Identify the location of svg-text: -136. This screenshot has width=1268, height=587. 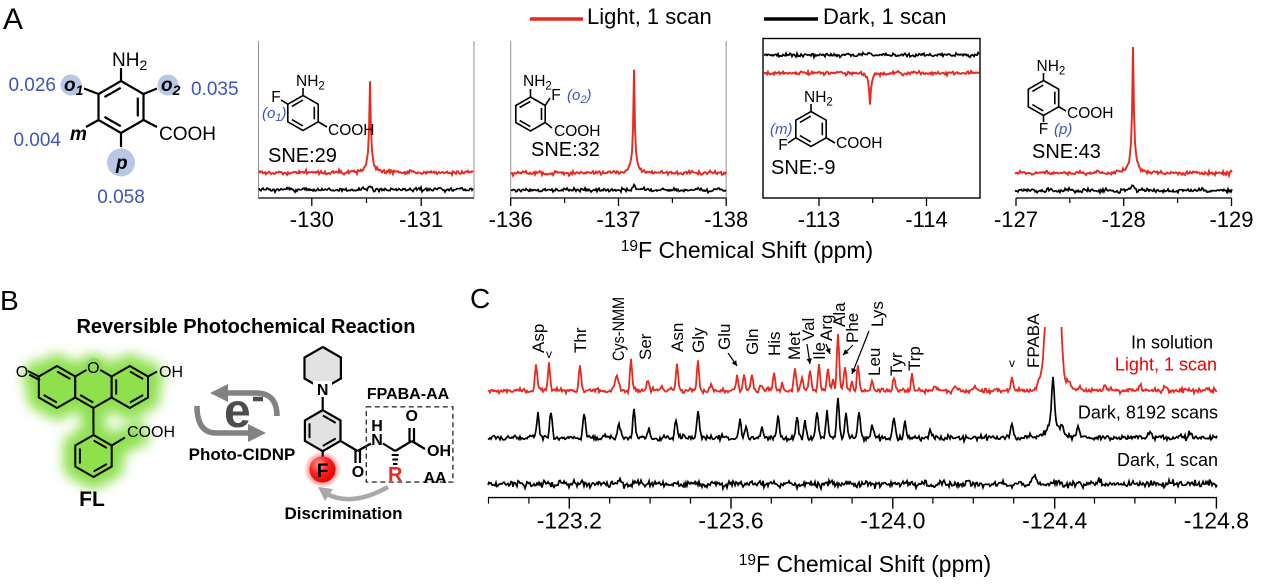
(511, 219).